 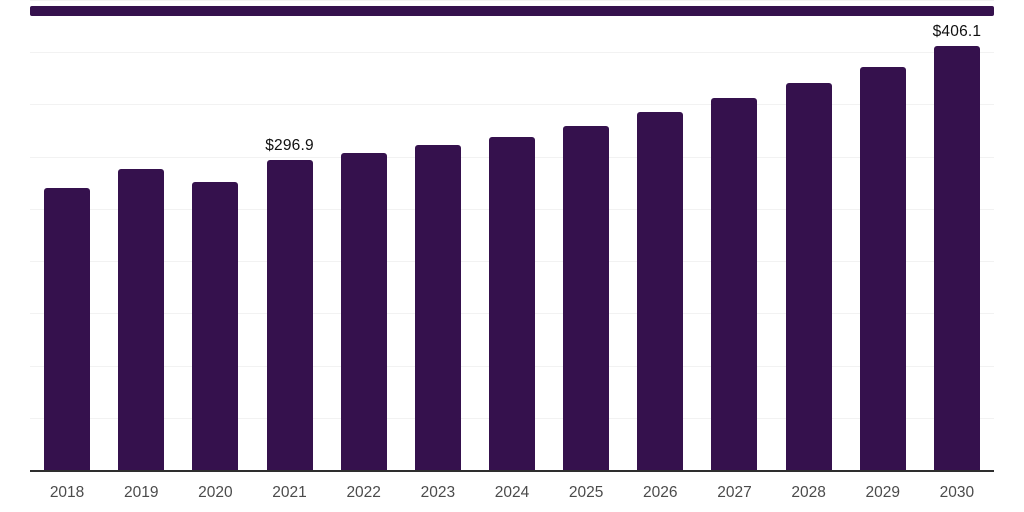 I want to click on x-tick-2025: 2025, so click(x=586, y=492).